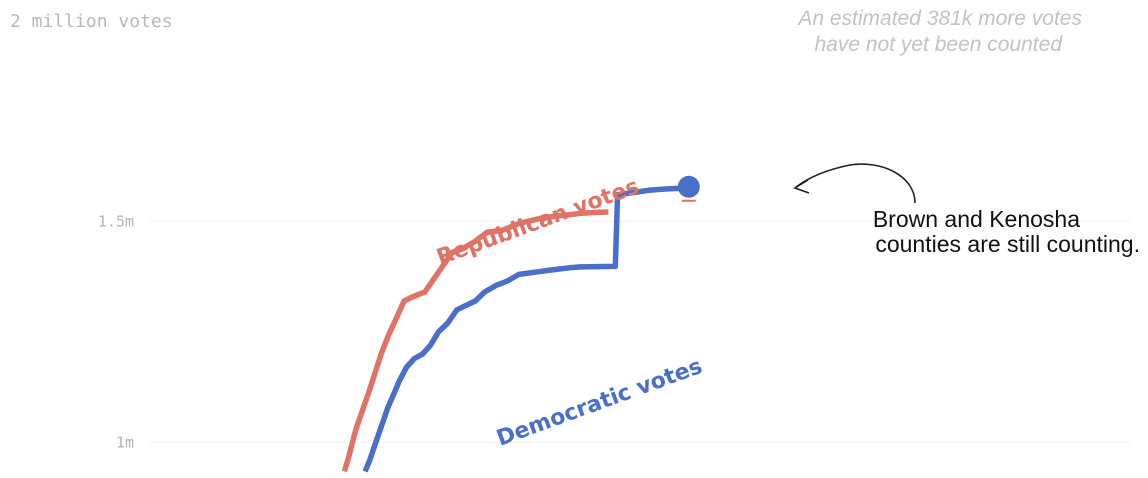 This screenshot has height=478, width=1148. What do you see at coordinates (116, 221) in the screenshot?
I see `y-tick-label-1-5m: 1.5m` at bounding box center [116, 221].